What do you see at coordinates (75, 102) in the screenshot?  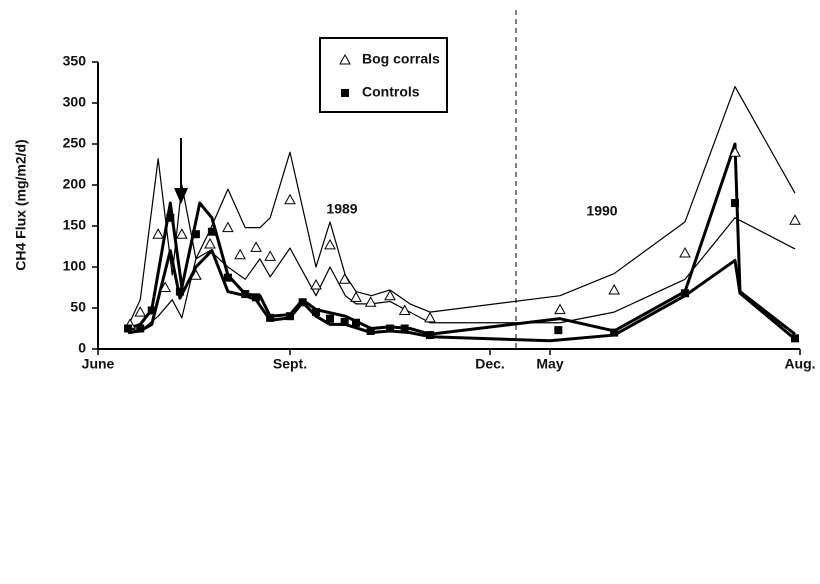 I see `y-tick-label: 300` at bounding box center [75, 102].